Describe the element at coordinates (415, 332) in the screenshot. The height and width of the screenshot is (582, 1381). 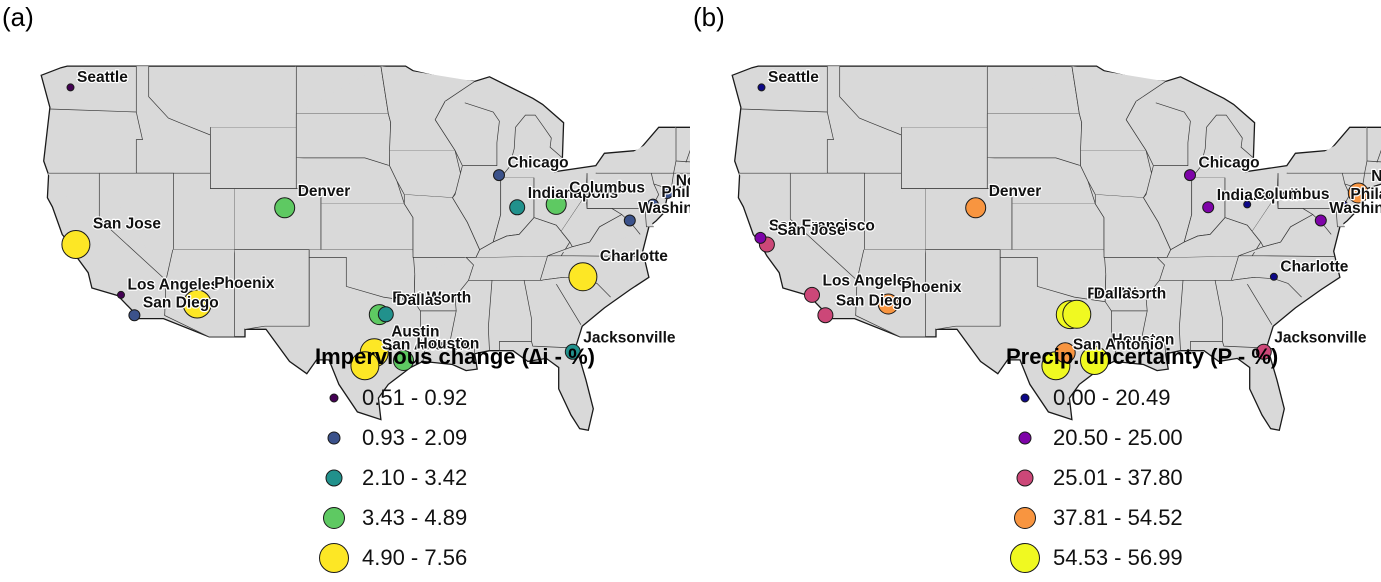
I see `city-label: Austin` at that location.